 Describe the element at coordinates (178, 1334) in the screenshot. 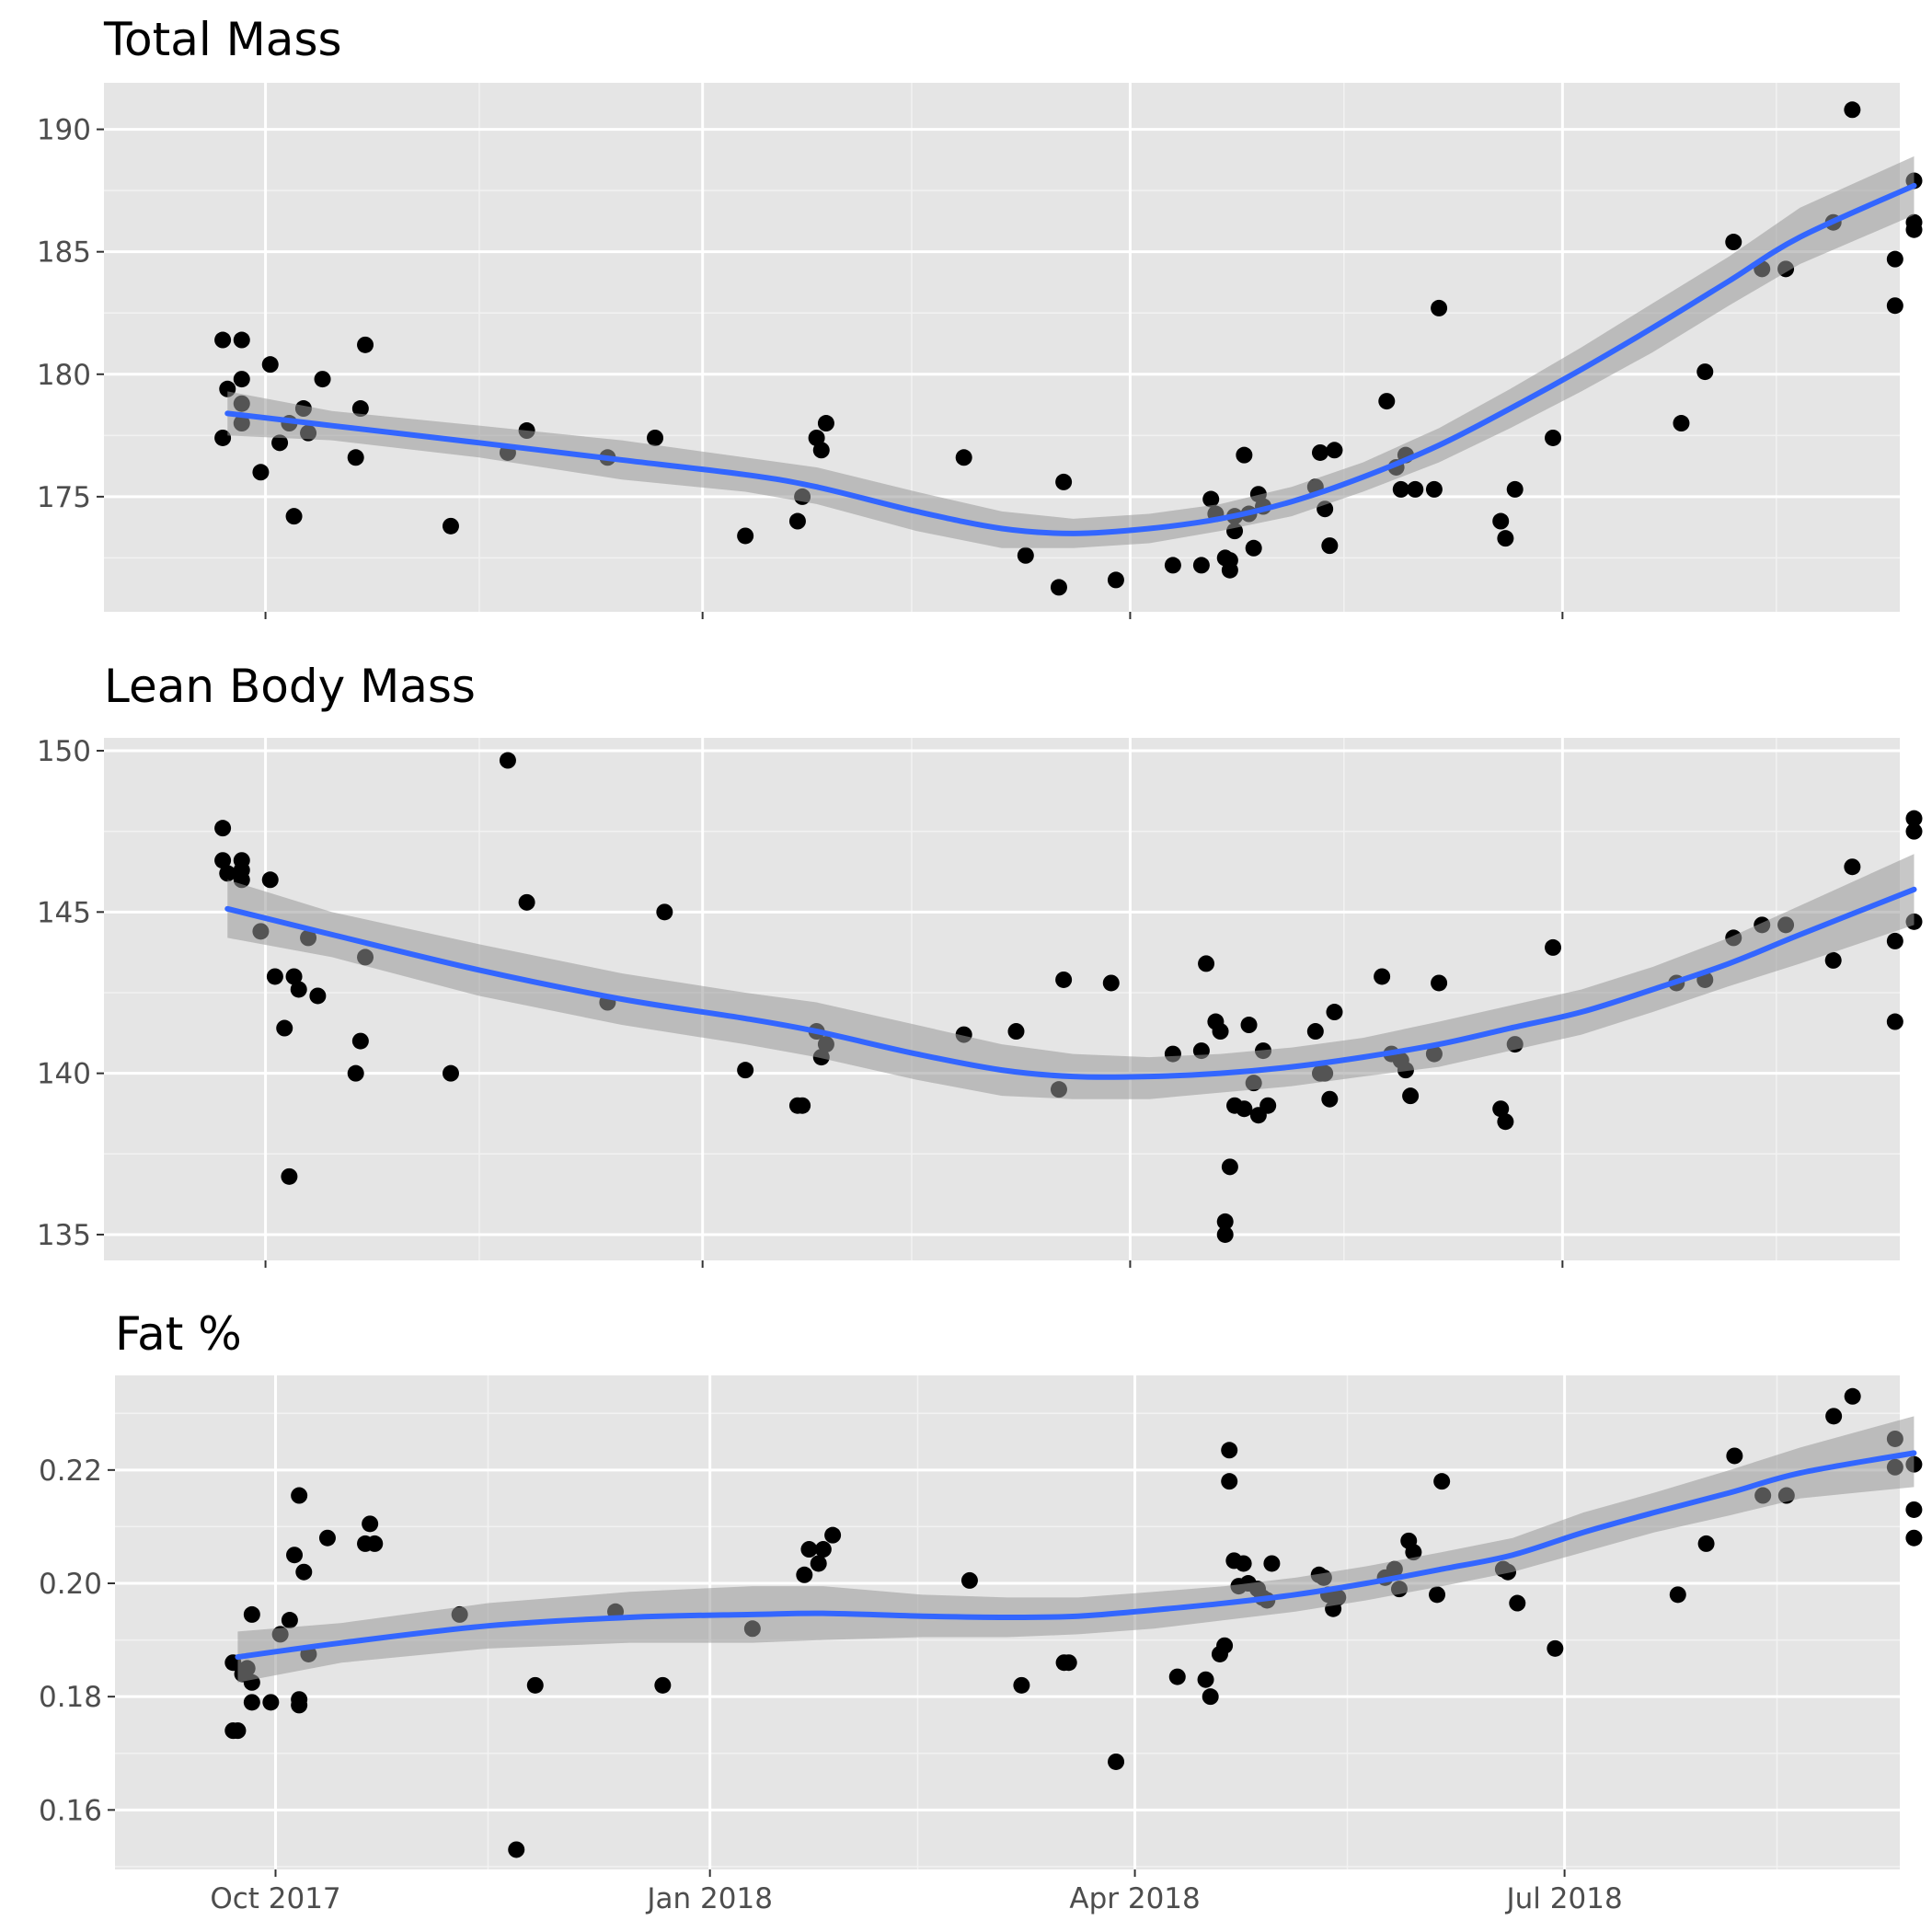

I see `fat-title: Fat %` at that location.